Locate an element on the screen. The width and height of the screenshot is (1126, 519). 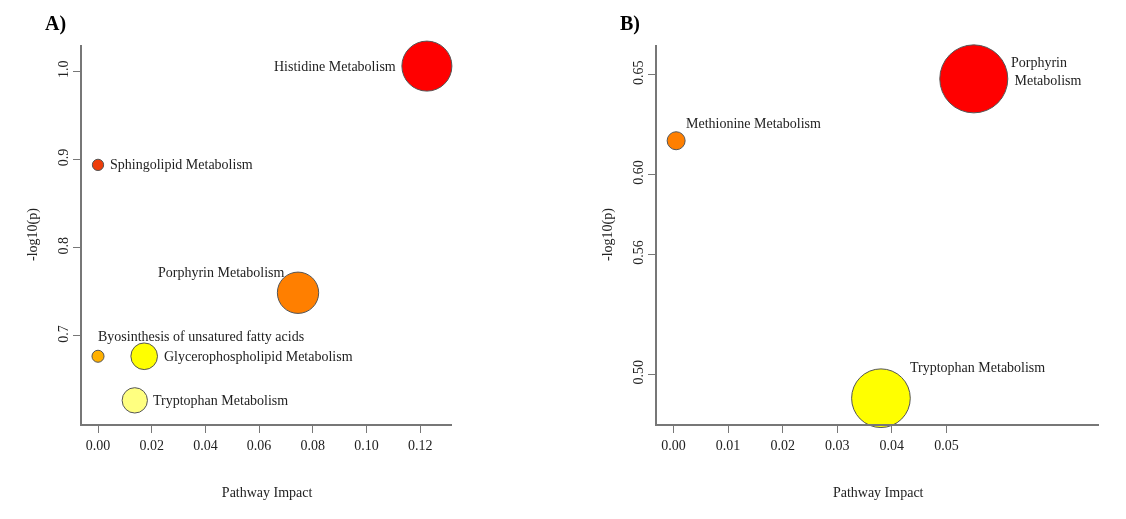
x-tick-label: 0.01 is located at coordinates (728, 445).